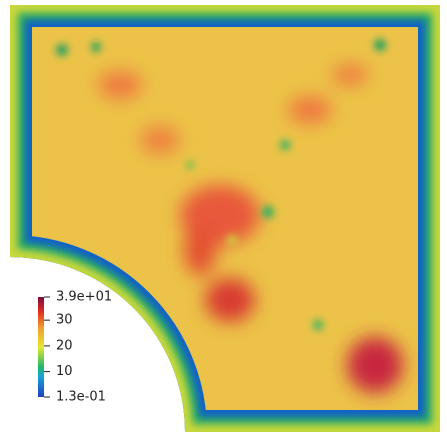  I want to click on colorbar-tick-label: 1.3e-01, so click(81, 397).